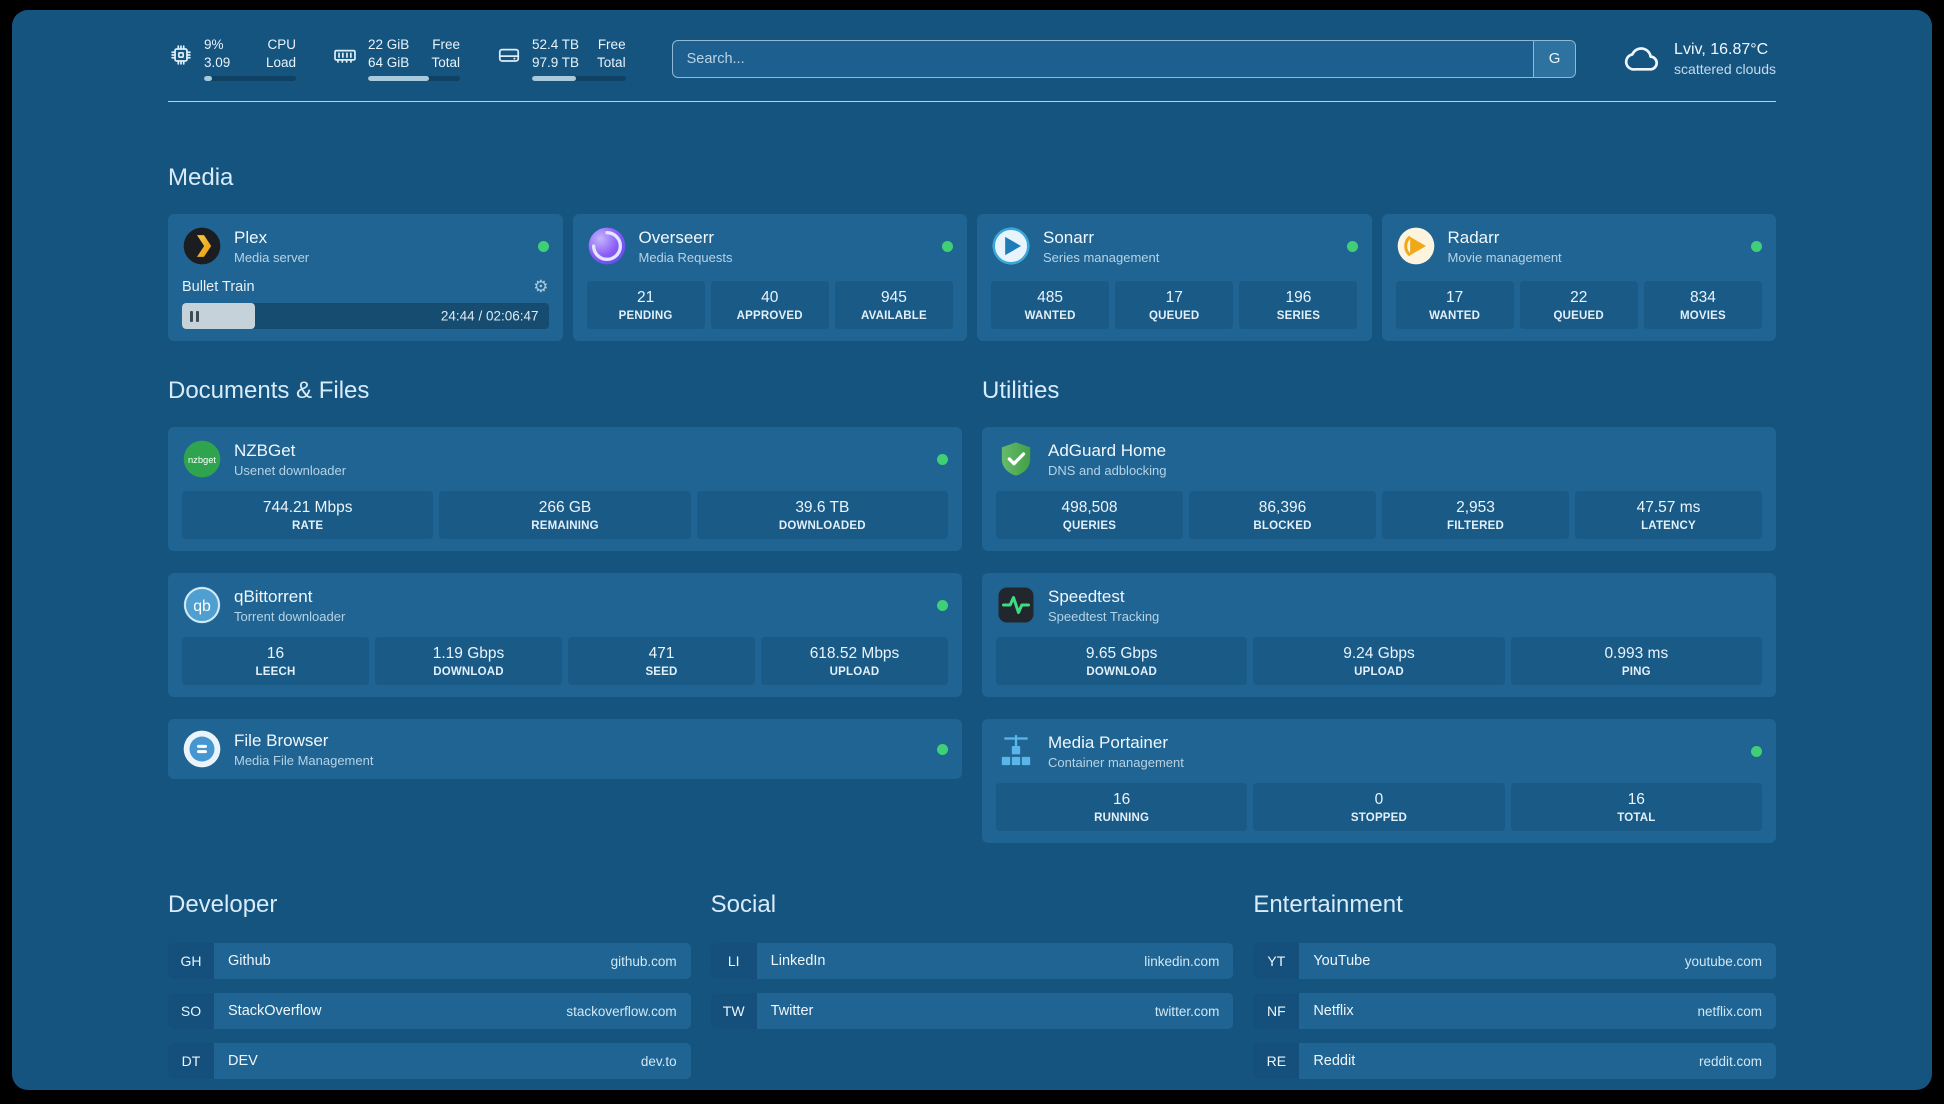  I want to click on bookmark-url: netflix.com, so click(1729, 1011).